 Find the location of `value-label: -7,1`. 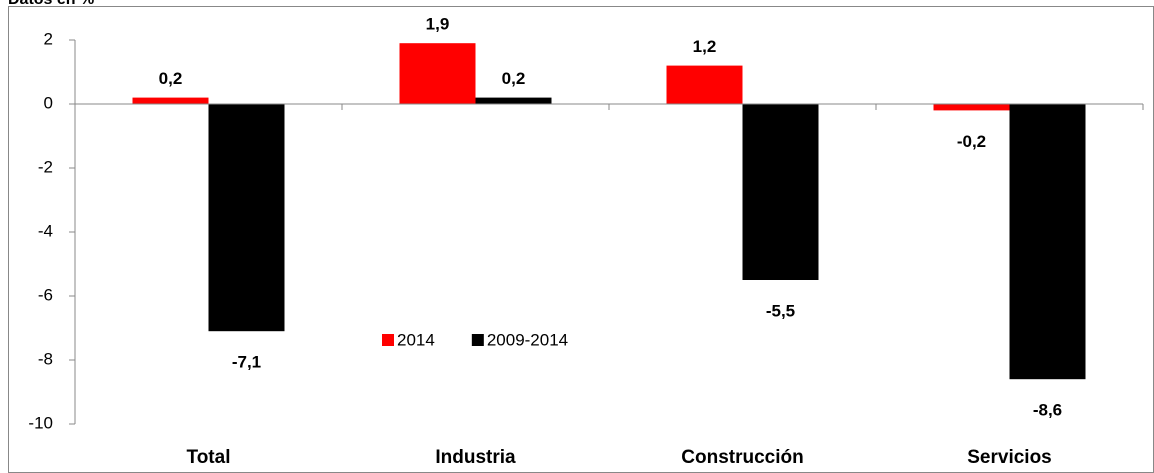

value-label: -7,1 is located at coordinates (246, 362).